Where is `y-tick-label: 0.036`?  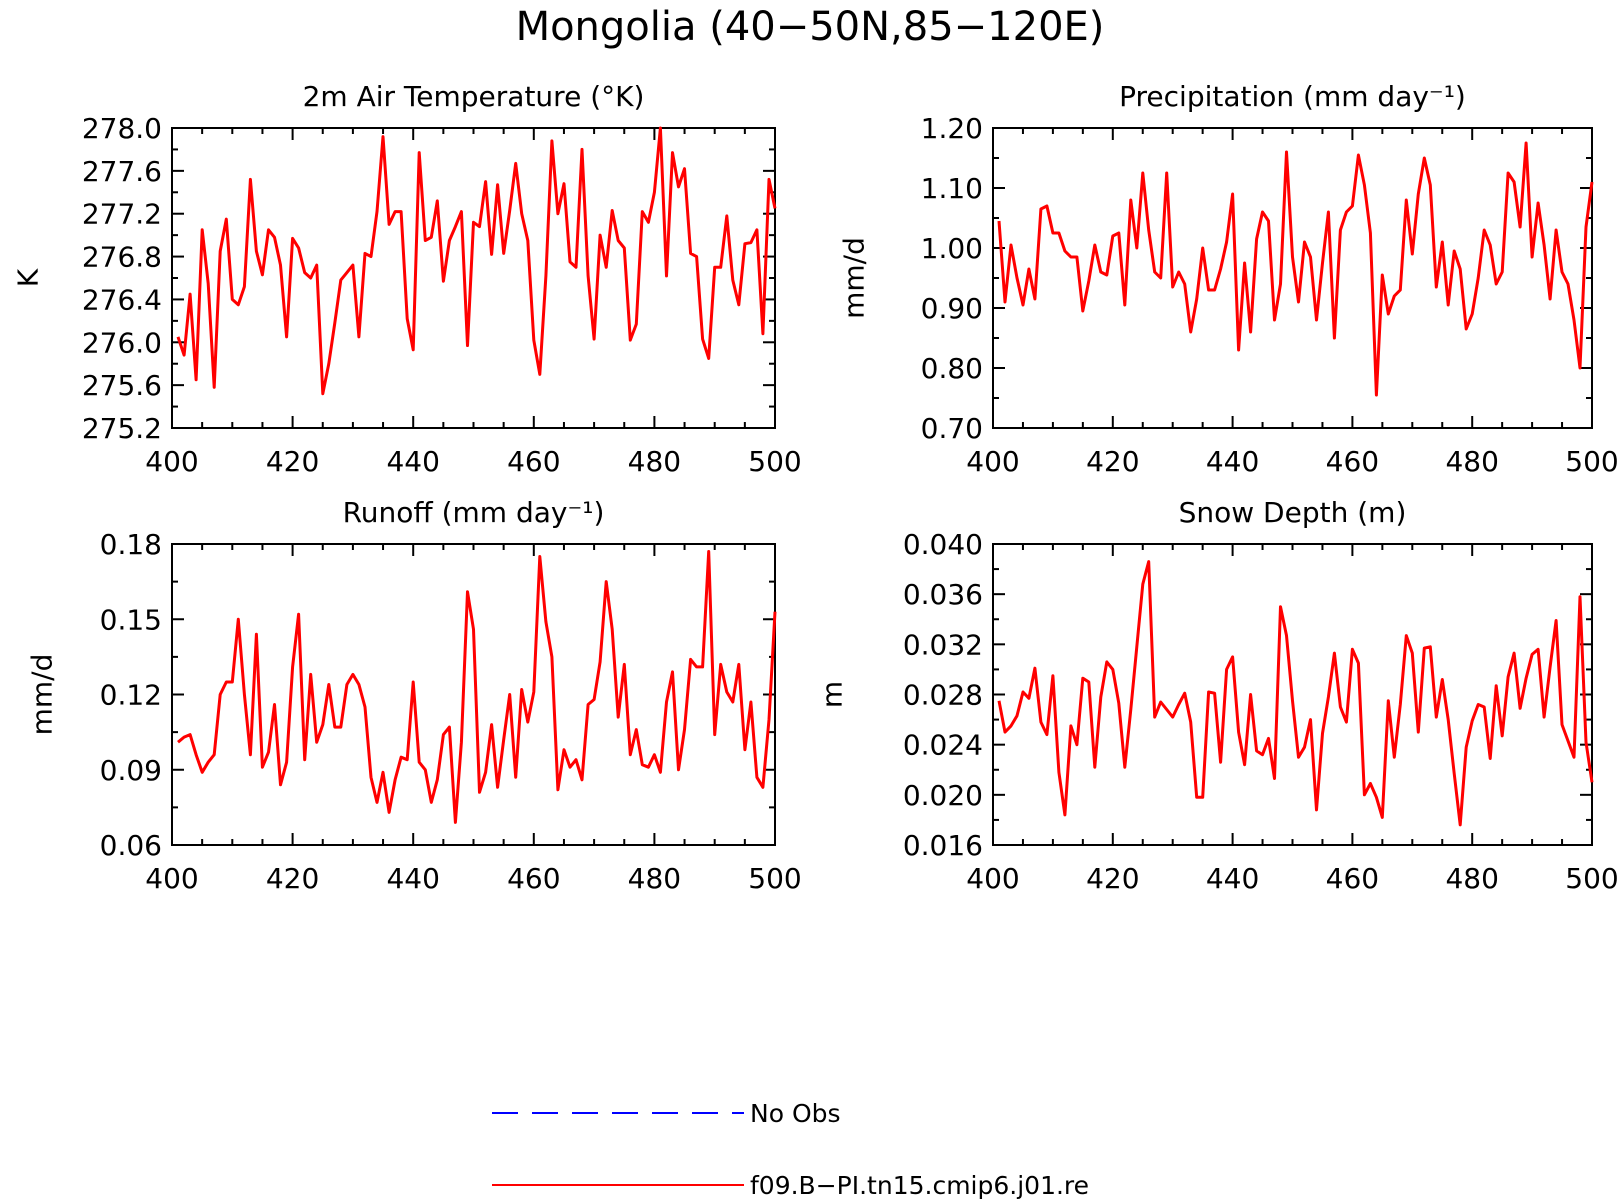
y-tick-label: 0.036 is located at coordinates (943, 594).